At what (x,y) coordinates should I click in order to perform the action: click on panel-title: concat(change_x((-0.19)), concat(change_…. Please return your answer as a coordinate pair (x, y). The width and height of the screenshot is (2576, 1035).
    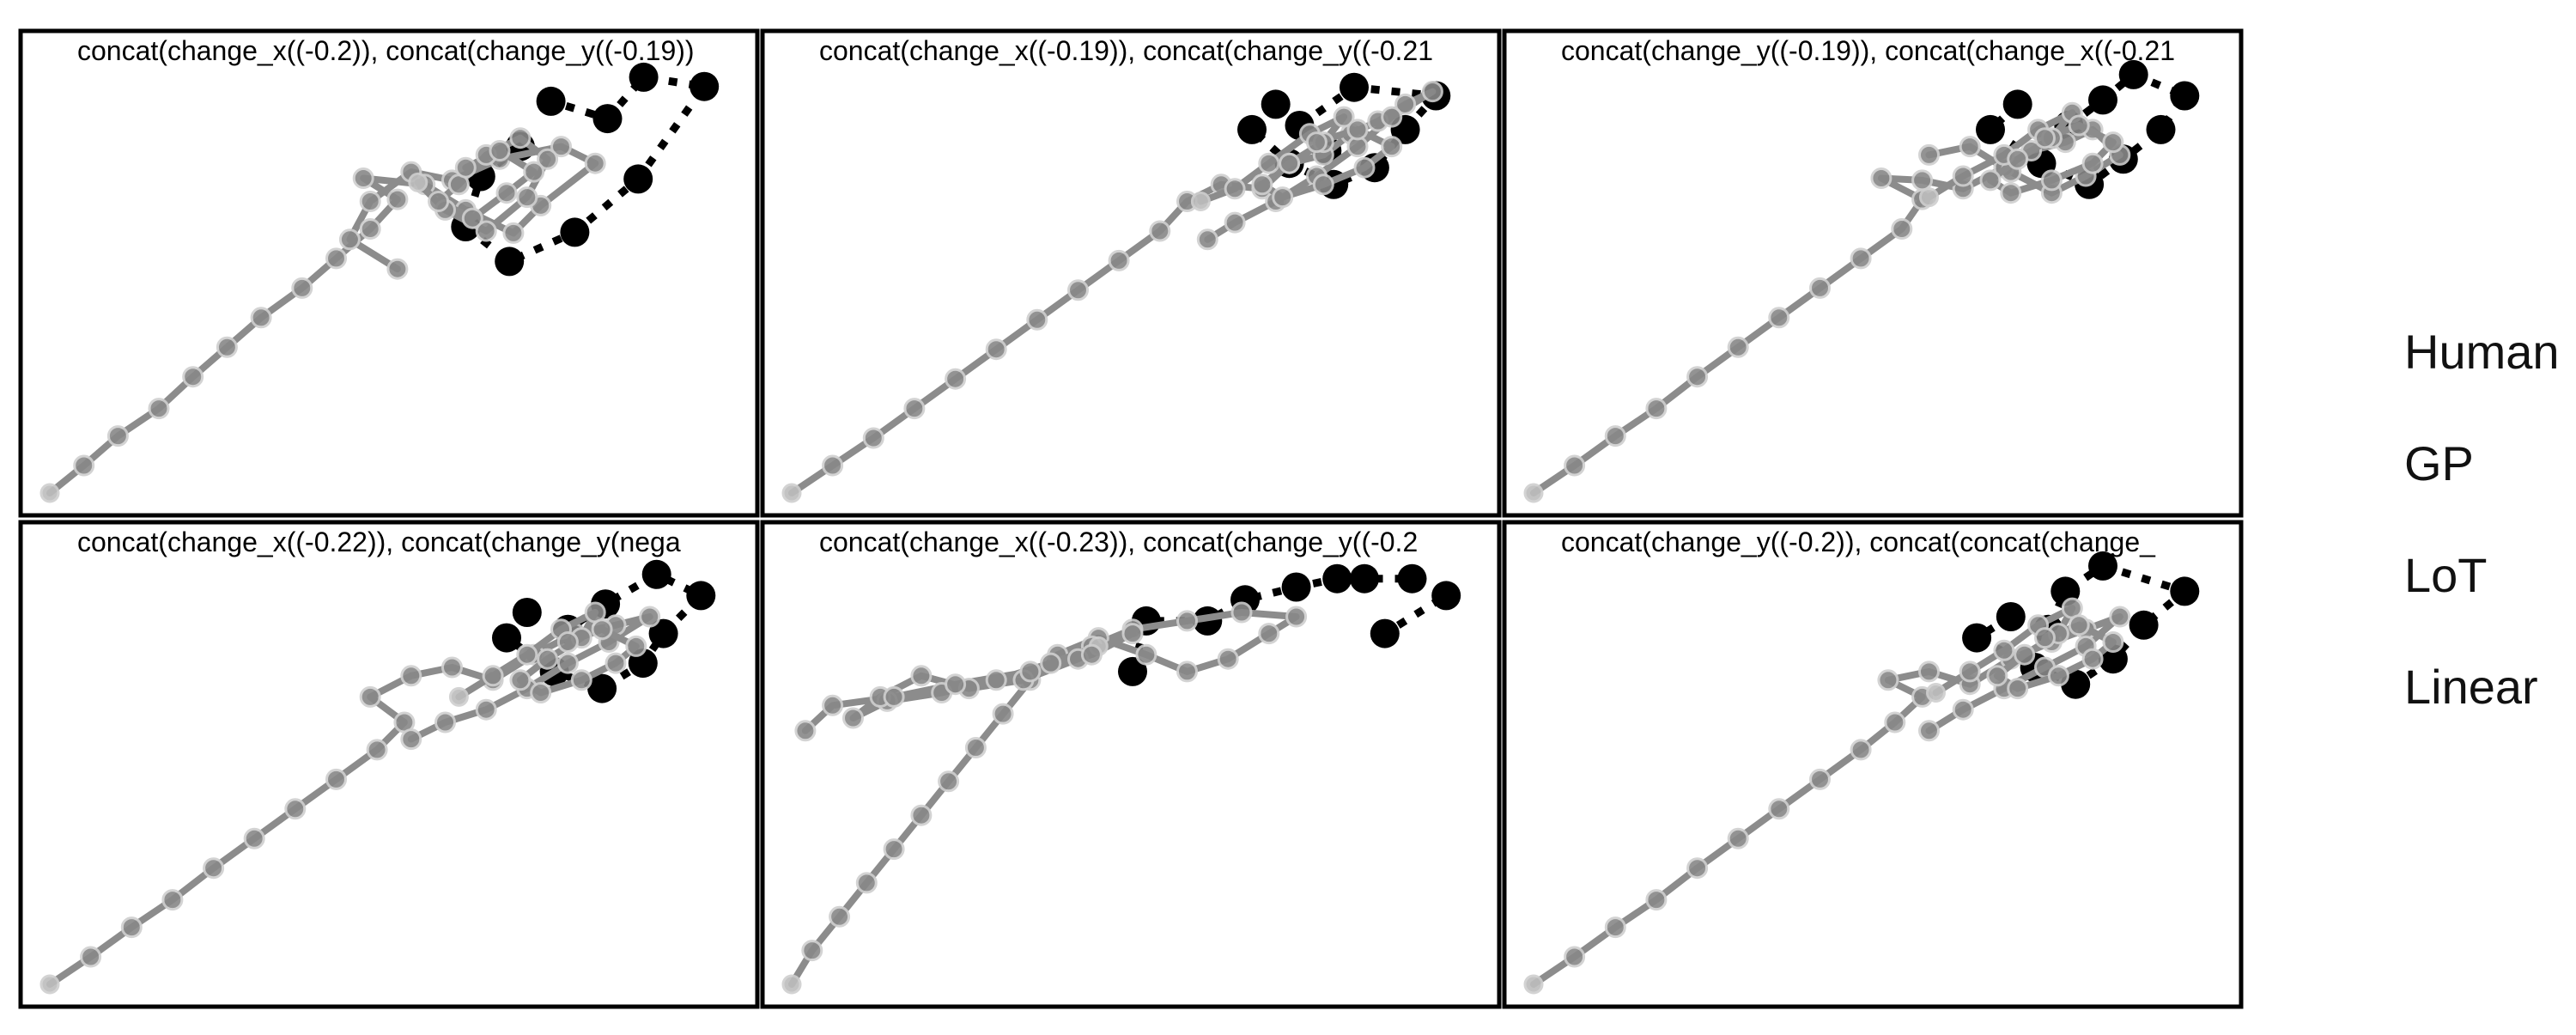
    Looking at the image, I should click on (1126, 50).